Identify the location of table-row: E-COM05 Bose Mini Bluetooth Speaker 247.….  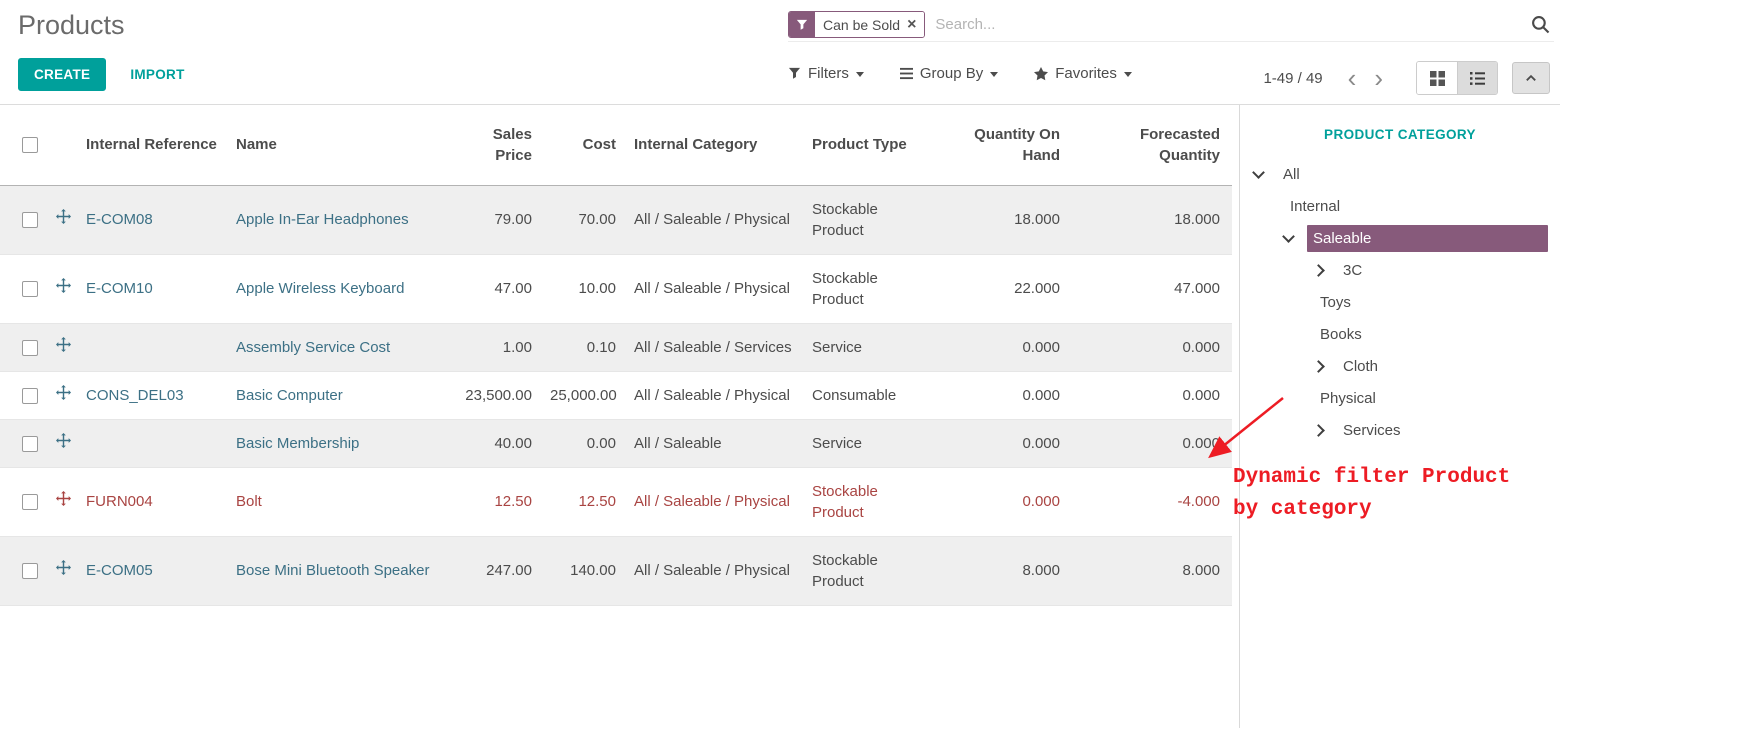
(616, 571).